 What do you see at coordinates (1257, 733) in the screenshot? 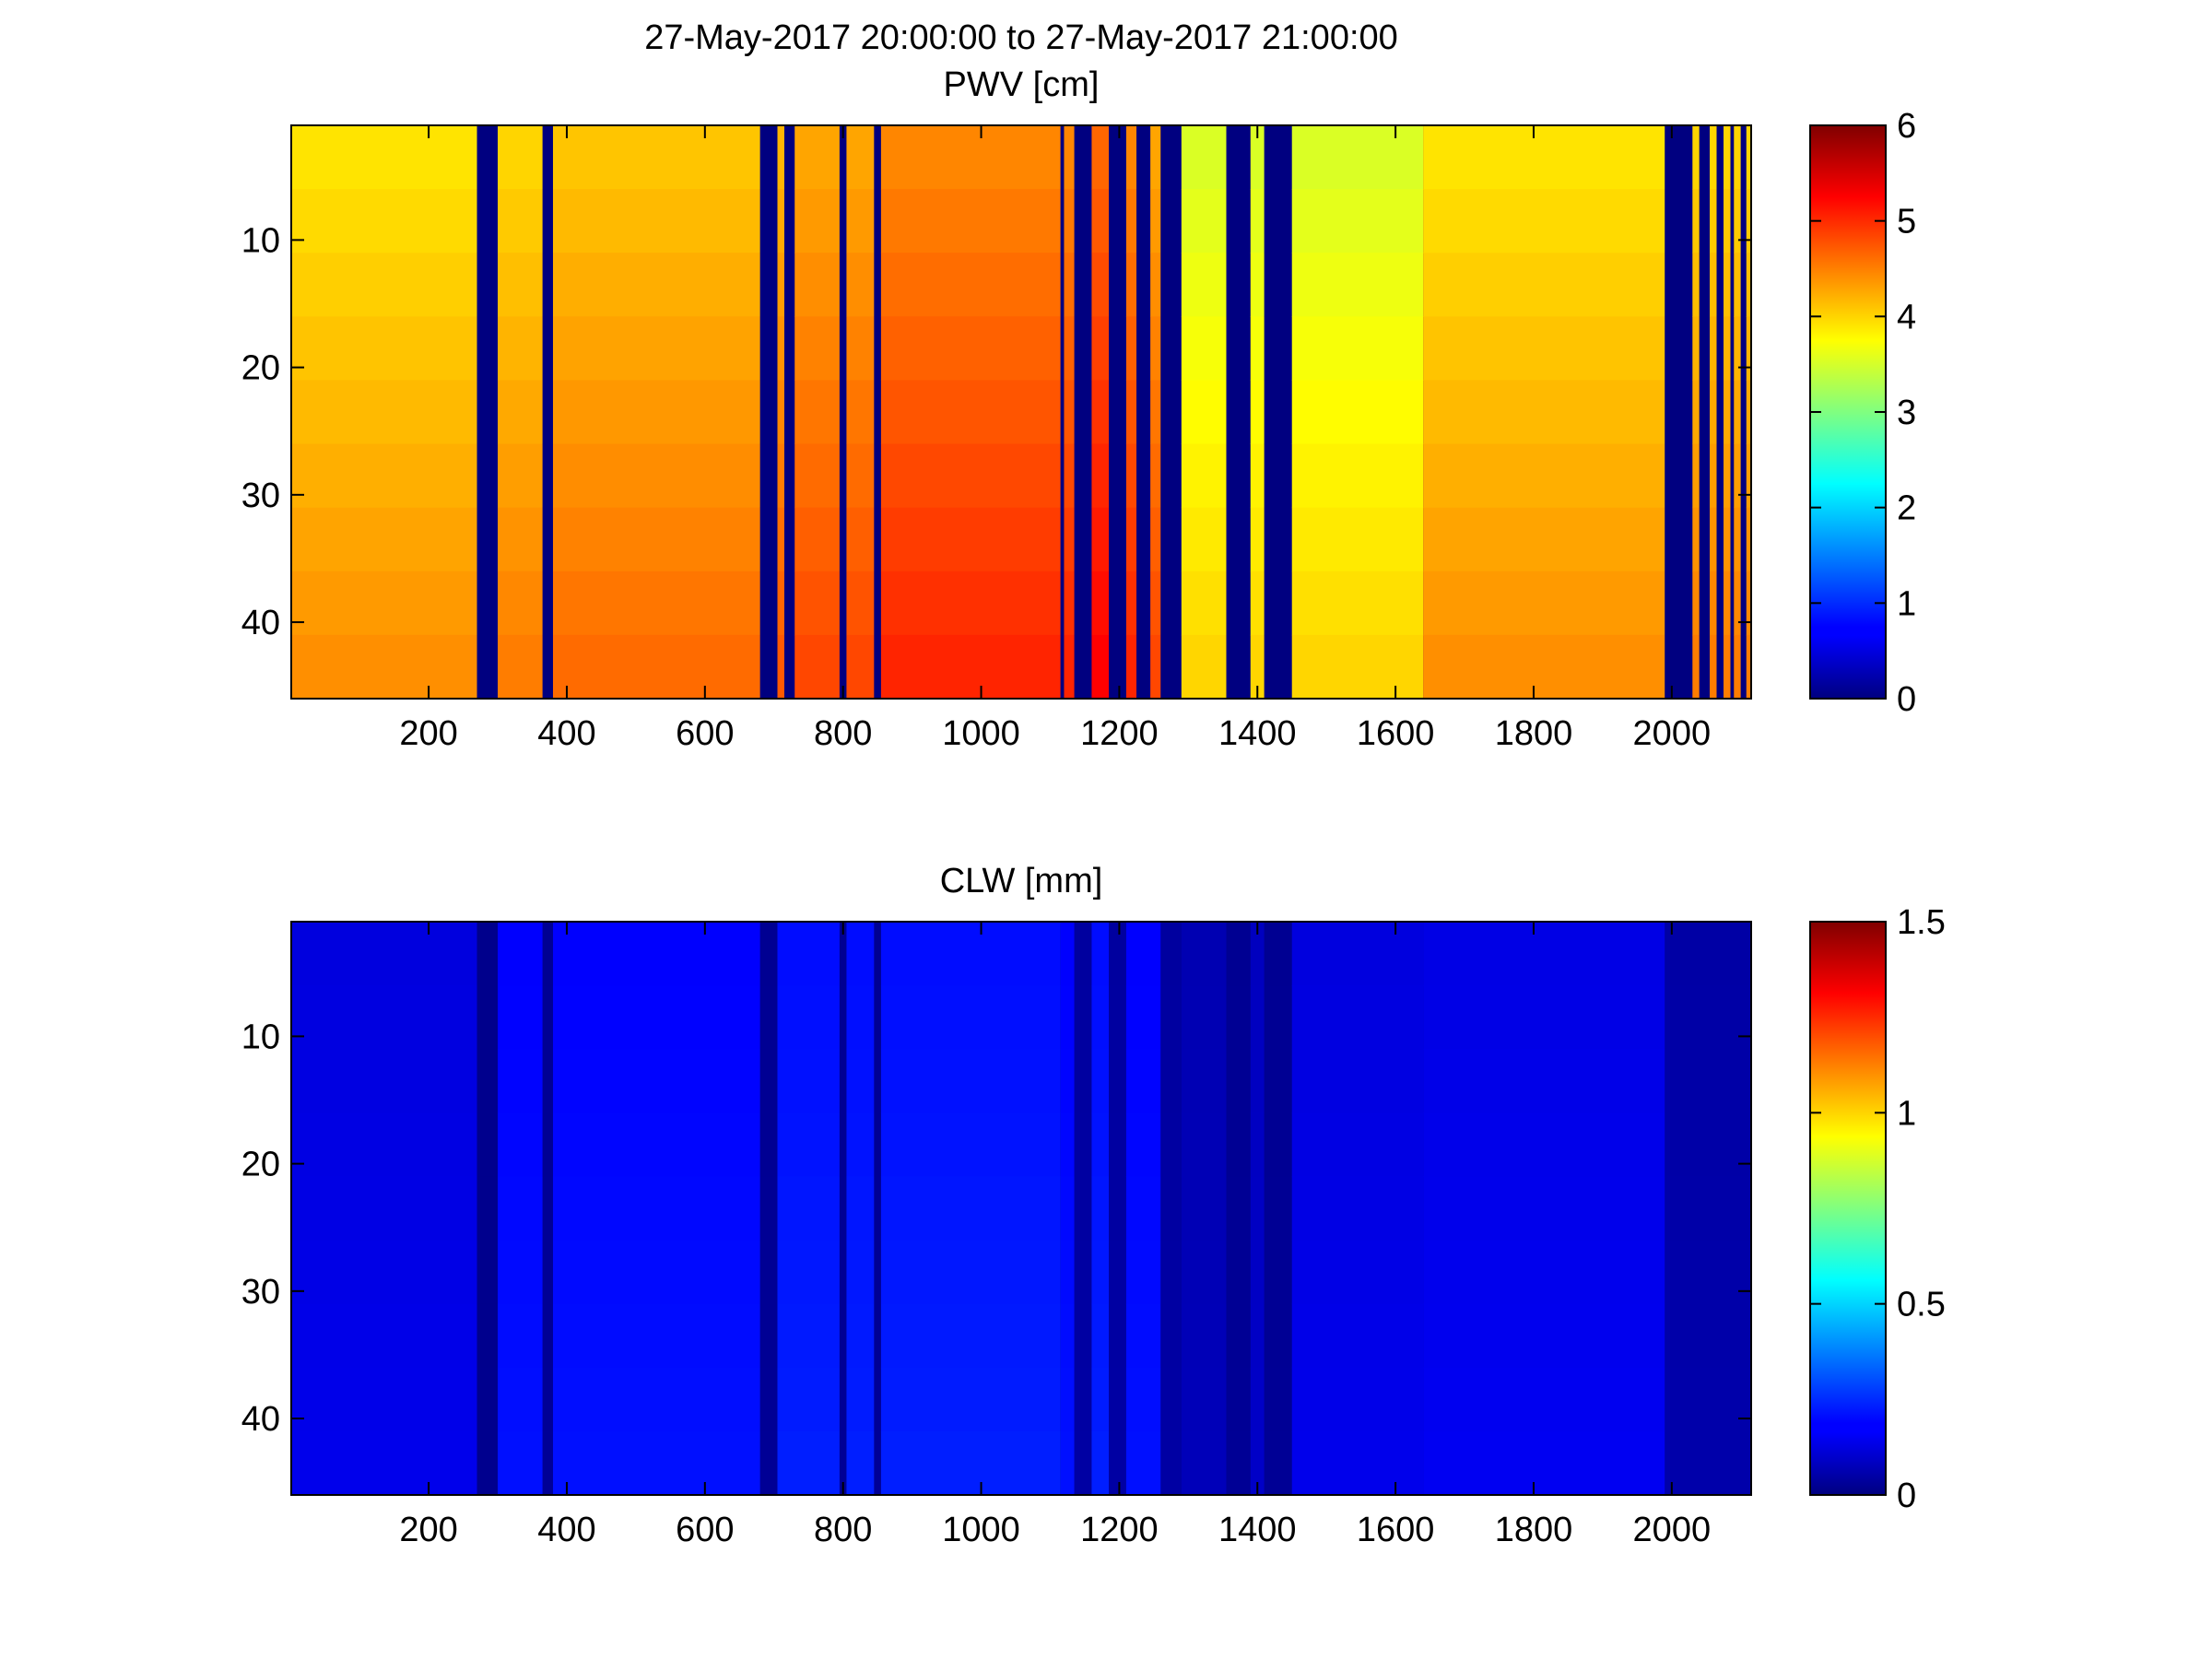
I see `x-tick-label: 1400` at bounding box center [1257, 733].